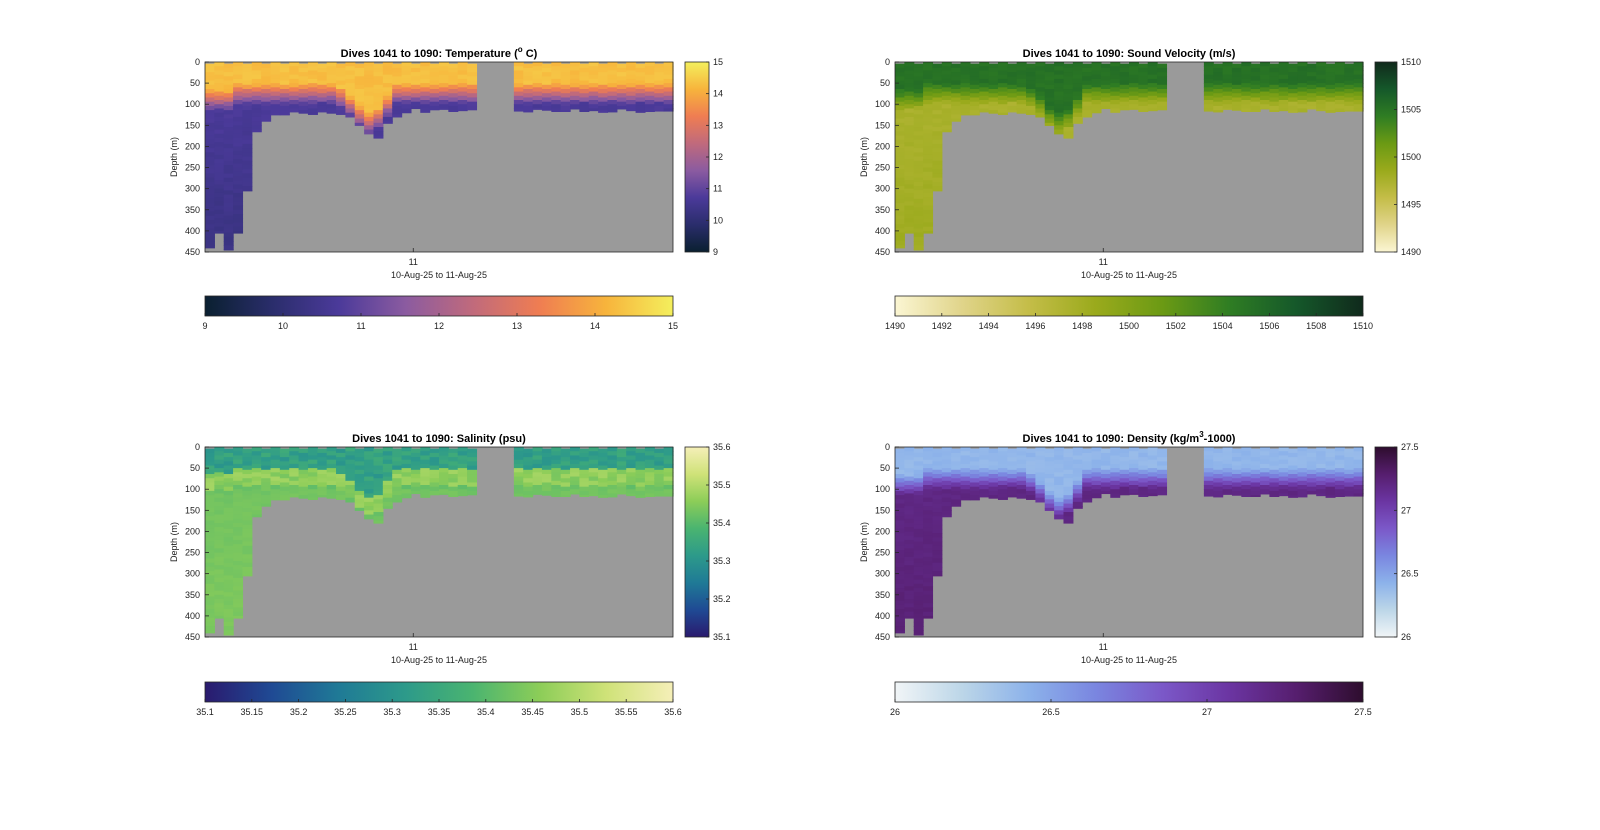 Image resolution: width=1600 pixels, height=830 pixels. What do you see at coordinates (520, 49) in the screenshot?
I see `chart-title-superscript: o` at bounding box center [520, 49].